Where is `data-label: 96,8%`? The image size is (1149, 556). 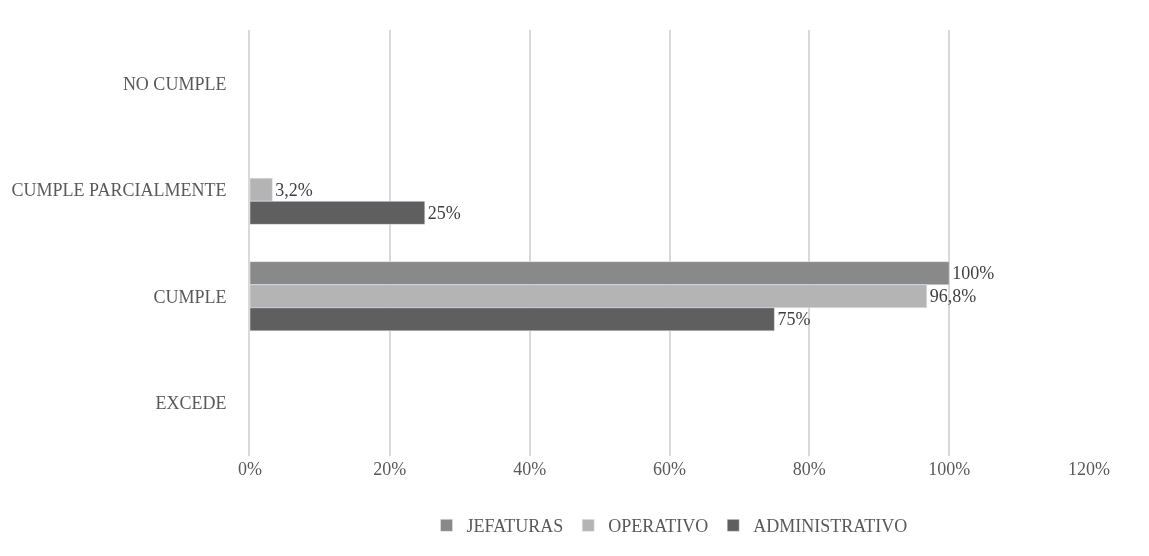
data-label: 96,8% is located at coordinates (953, 296).